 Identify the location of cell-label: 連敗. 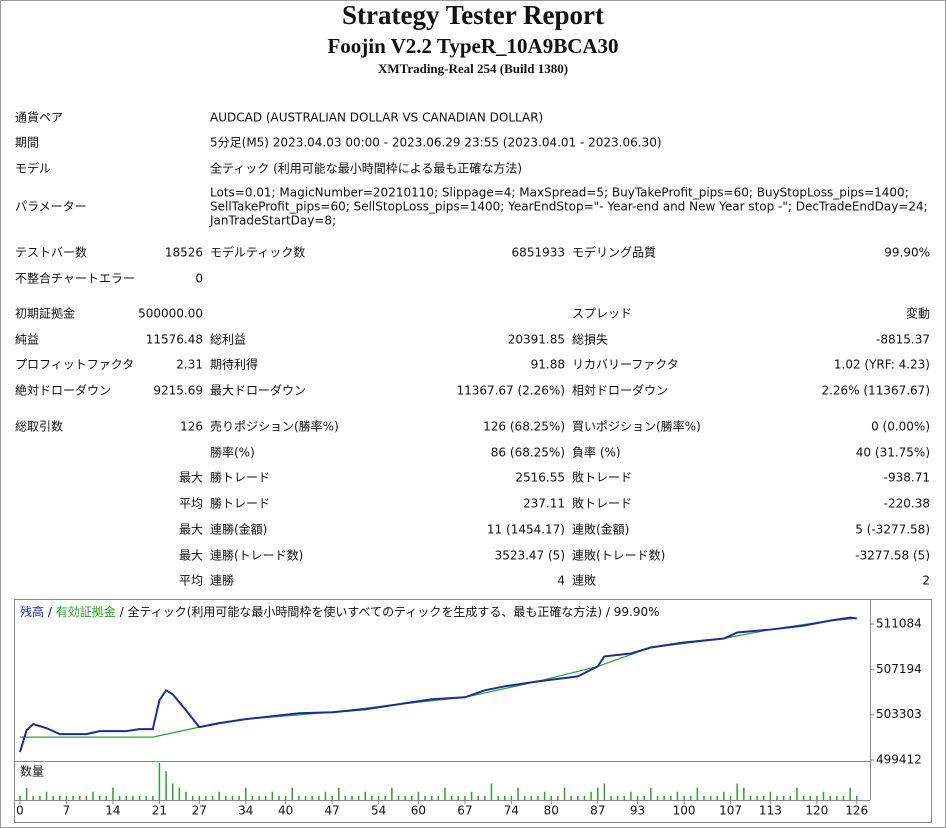
(584, 580).